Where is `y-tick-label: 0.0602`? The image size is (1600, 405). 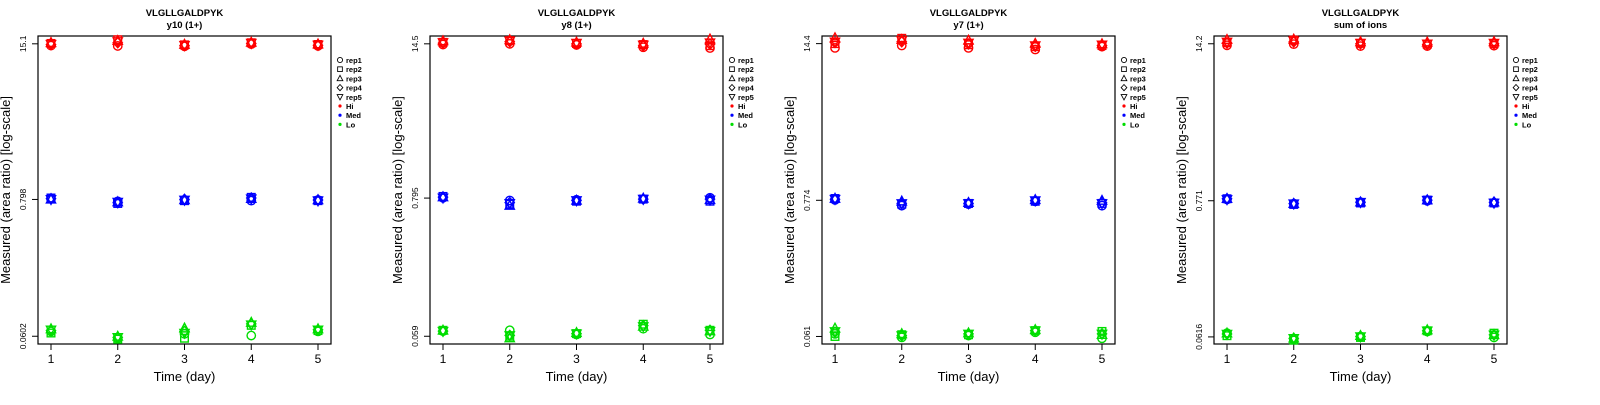 y-tick-label: 0.0602 is located at coordinates (23, 336).